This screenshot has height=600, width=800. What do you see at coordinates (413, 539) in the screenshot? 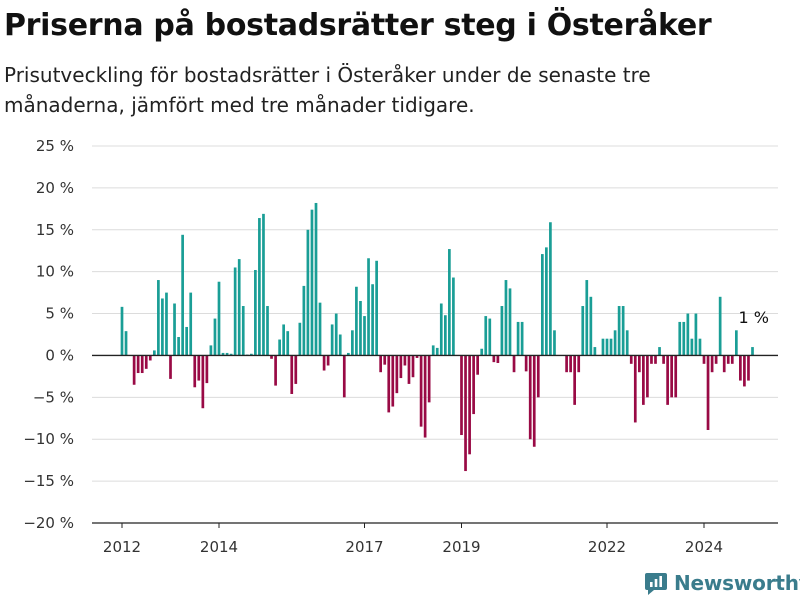
I see `x-axis-ticks: 2012 2014 2017 2019 2022 2024` at bounding box center [413, 539].